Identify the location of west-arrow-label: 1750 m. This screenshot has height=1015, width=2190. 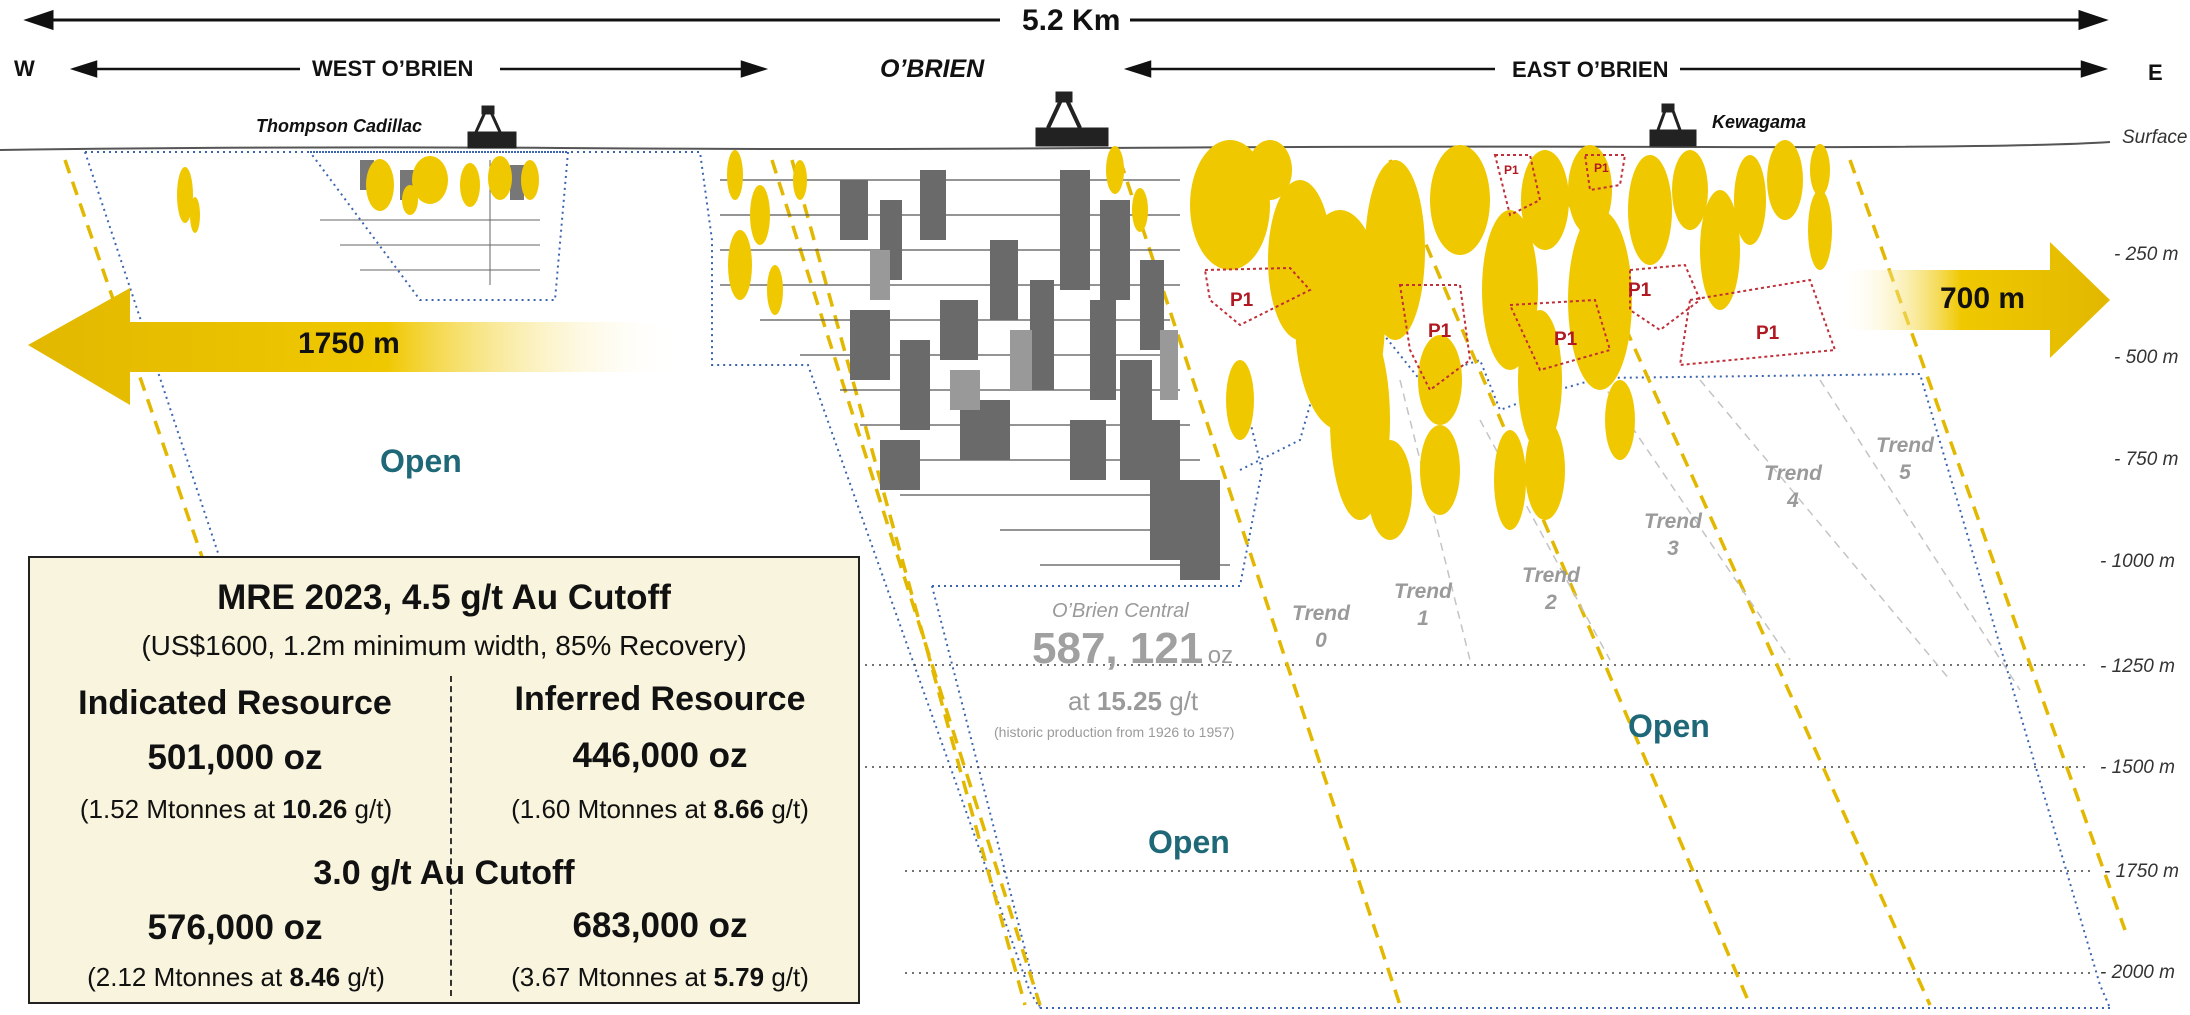
(349, 343).